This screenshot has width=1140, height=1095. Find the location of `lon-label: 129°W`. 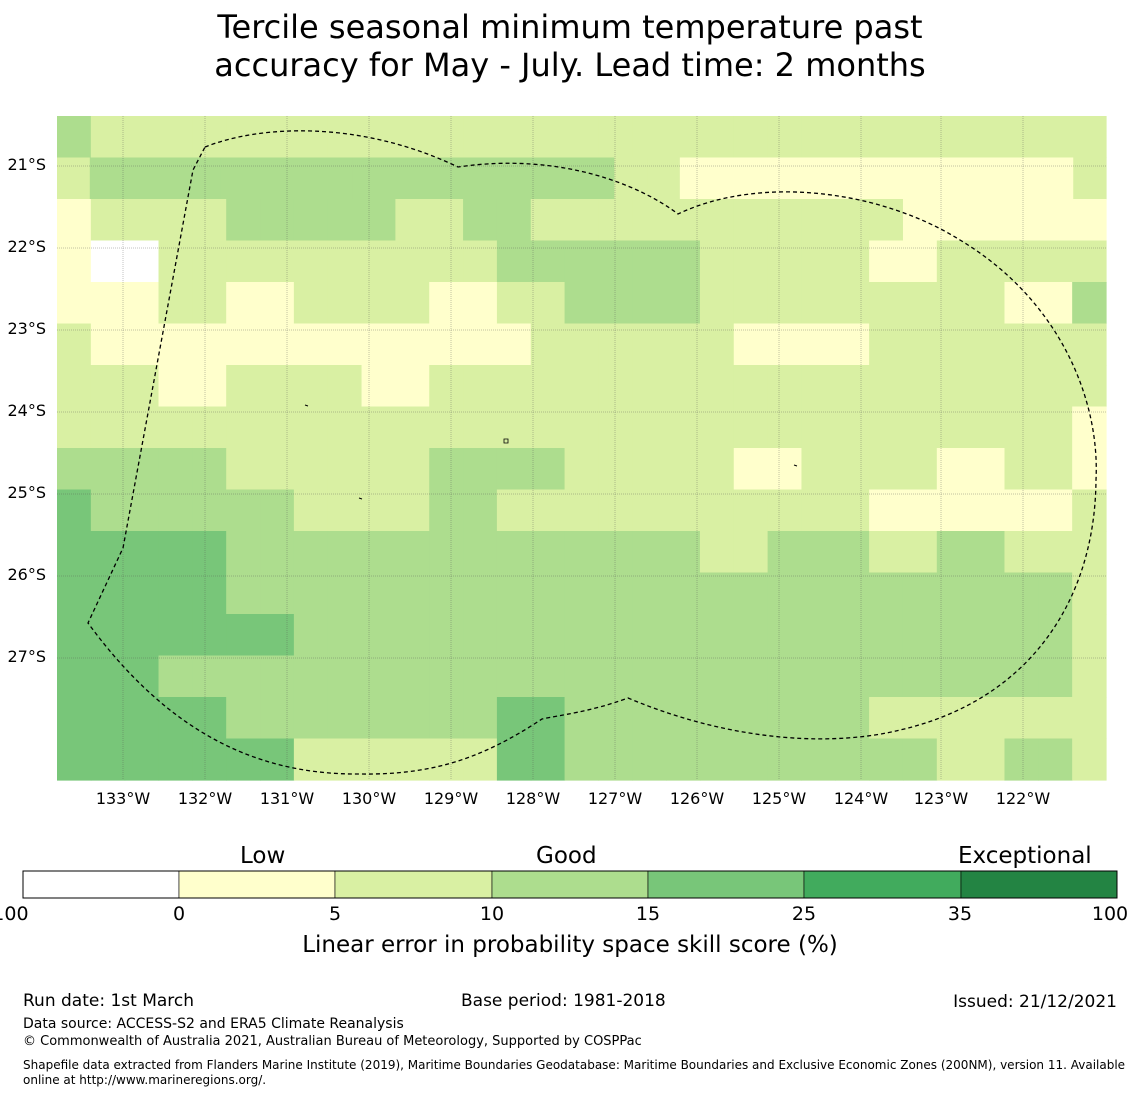

lon-label: 129°W is located at coordinates (451, 798).